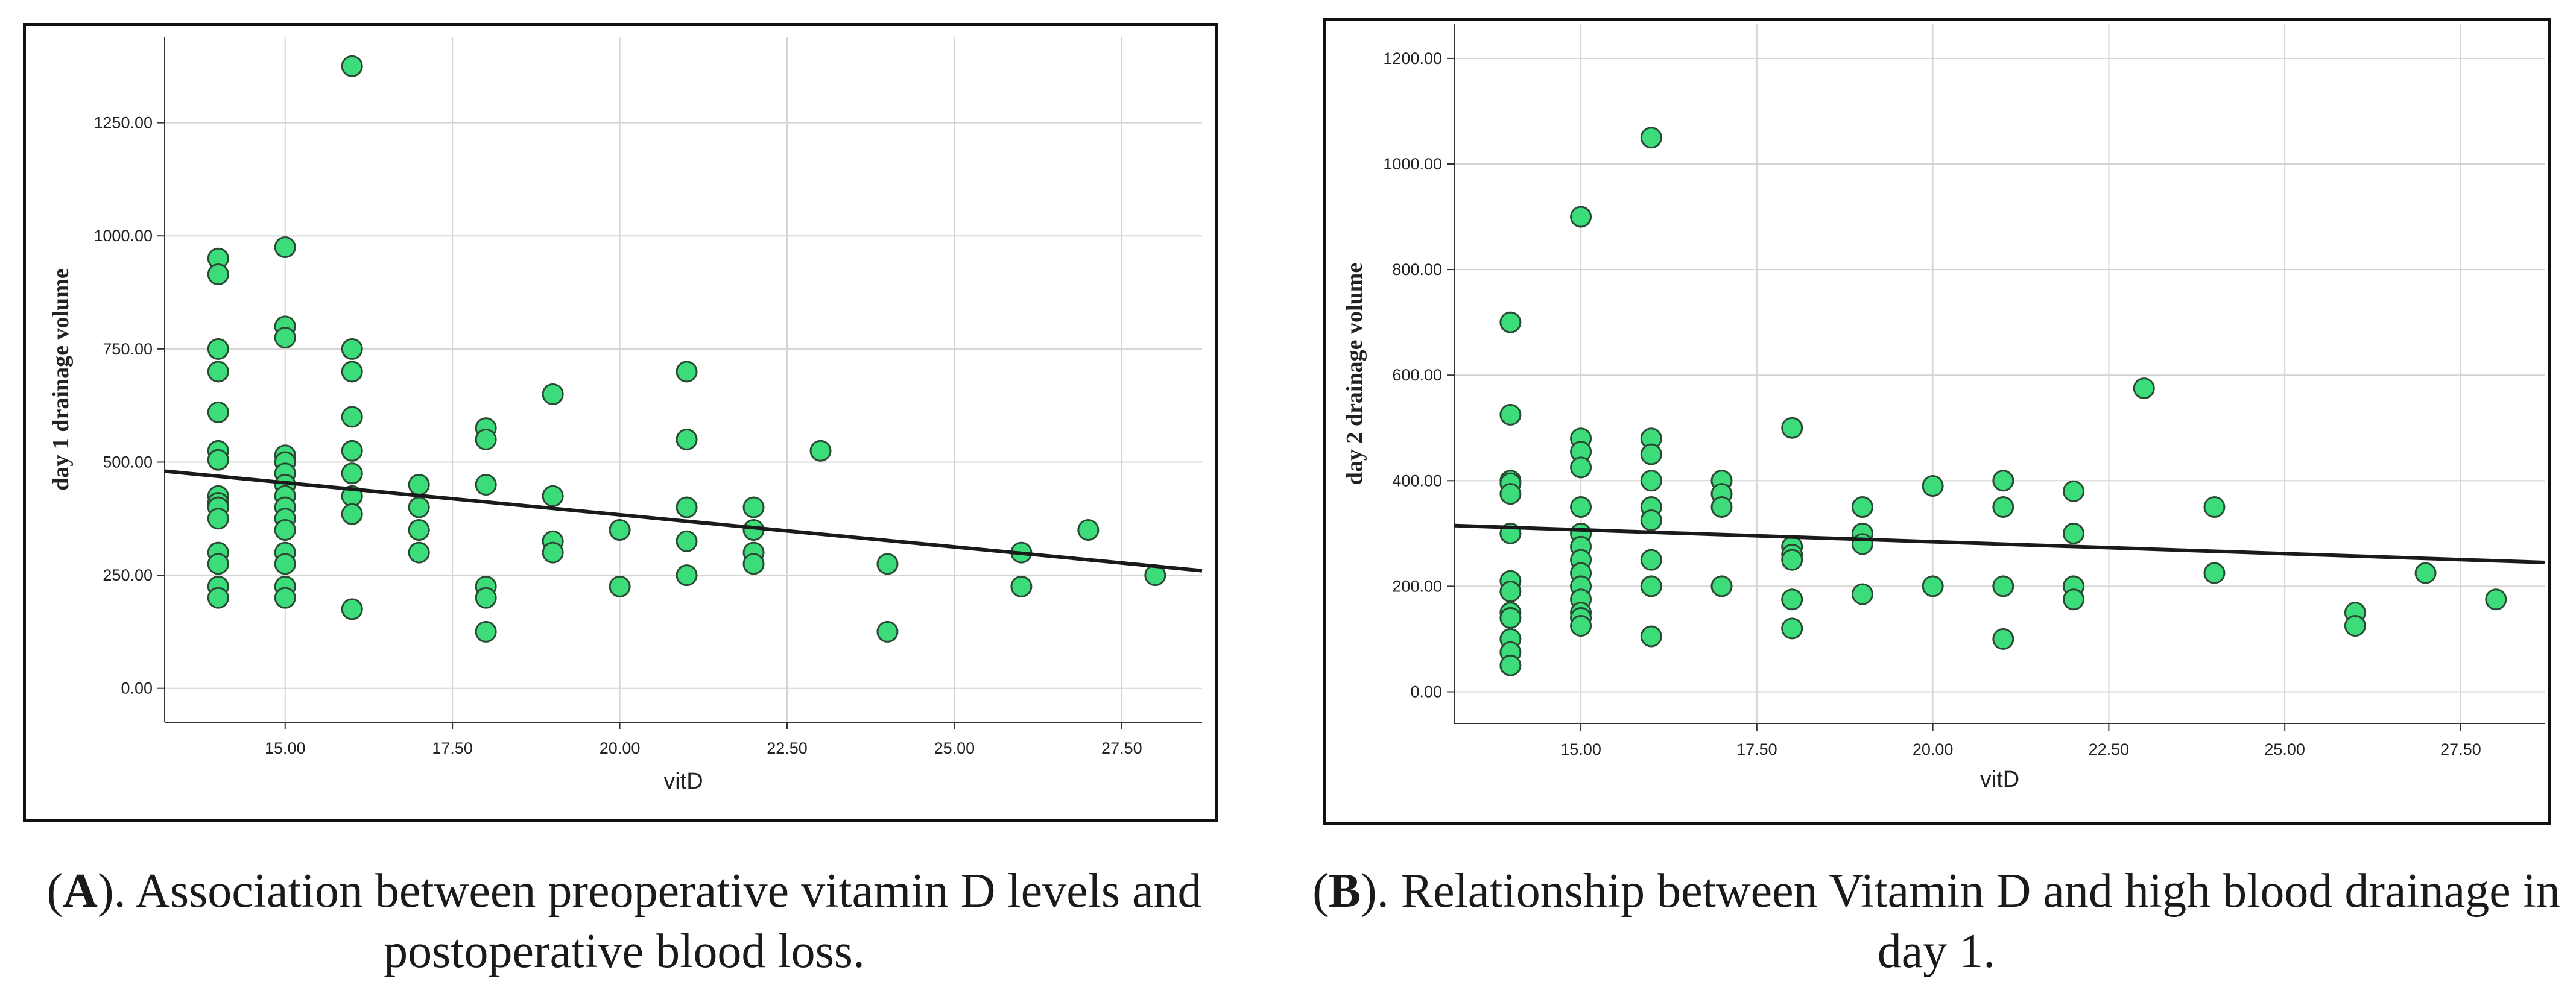 The width and height of the screenshot is (2576, 1002). What do you see at coordinates (1417, 586) in the screenshot?
I see `y-tick-label: 200.00` at bounding box center [1417, 586].